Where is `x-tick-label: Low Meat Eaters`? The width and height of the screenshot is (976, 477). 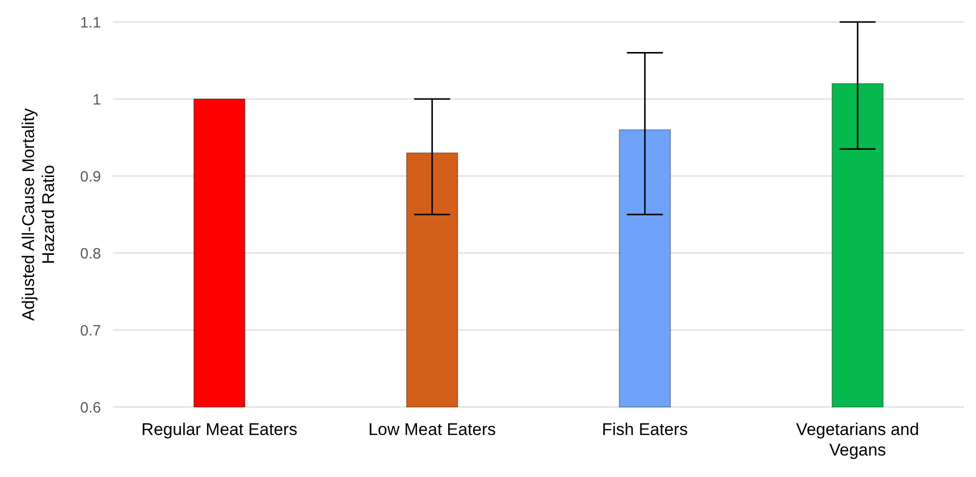 x-tick-label: Low Meat Eaters is located at coordinates (432, 429).